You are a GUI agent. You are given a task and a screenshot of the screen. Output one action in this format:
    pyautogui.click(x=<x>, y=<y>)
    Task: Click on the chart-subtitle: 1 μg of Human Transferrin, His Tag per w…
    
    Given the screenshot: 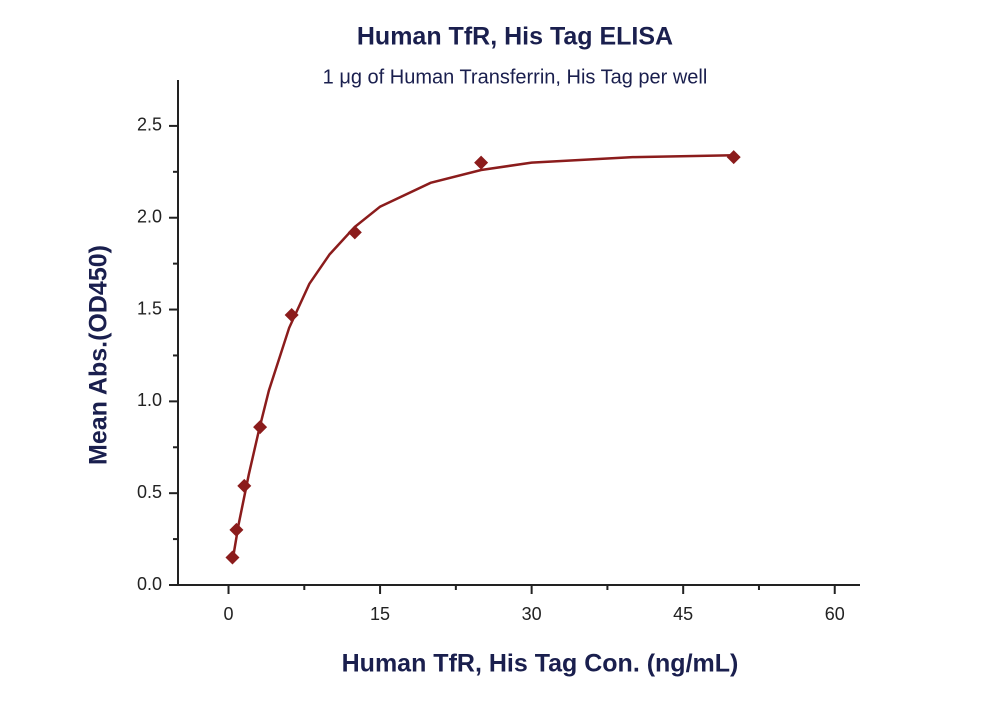 What is the action you would take?
    pyautogui.click(x=515, y=77)
    